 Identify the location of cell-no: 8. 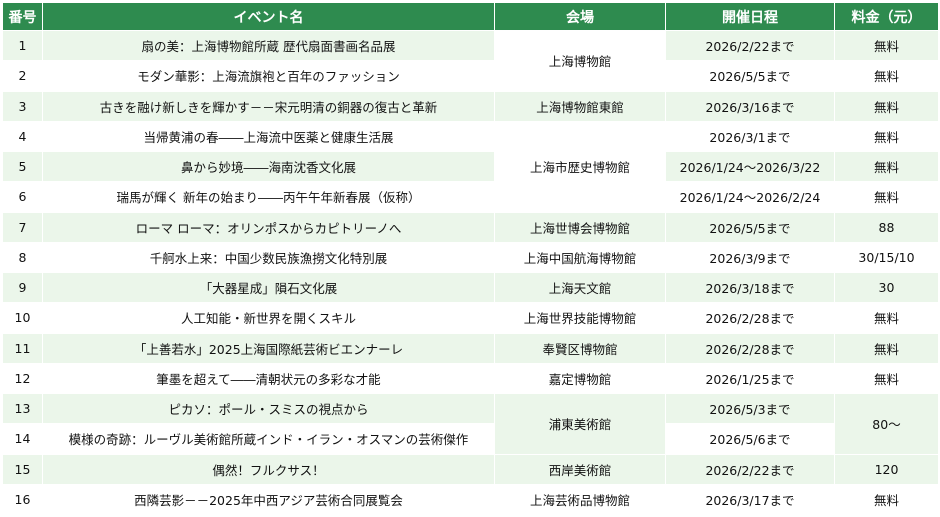
(22, 257).